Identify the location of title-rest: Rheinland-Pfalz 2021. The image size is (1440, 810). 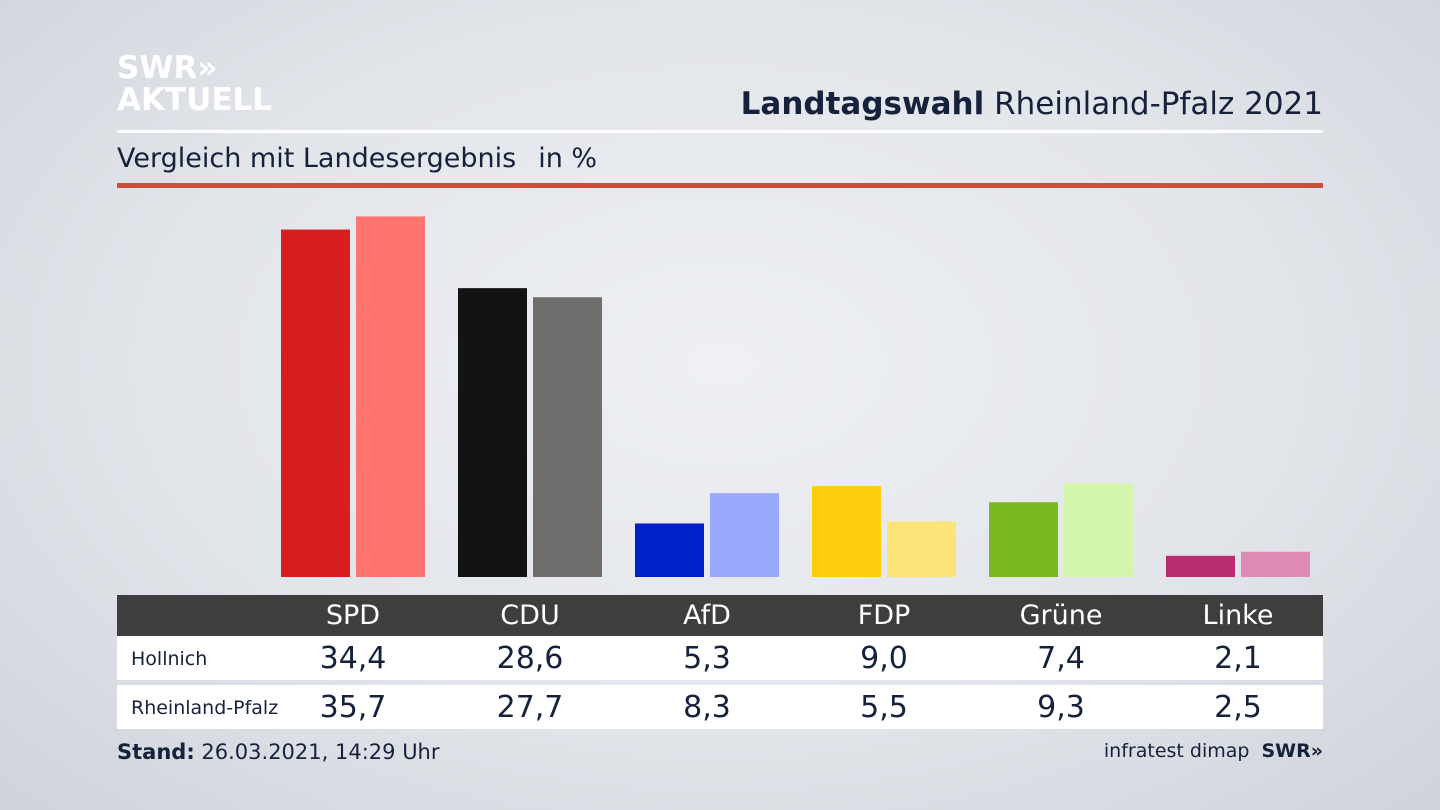
(1158, 104).